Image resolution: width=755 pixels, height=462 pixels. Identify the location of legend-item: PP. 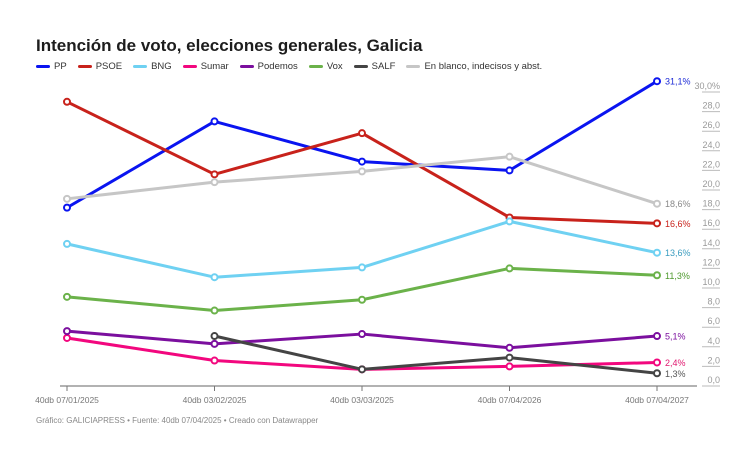
(51, 66).